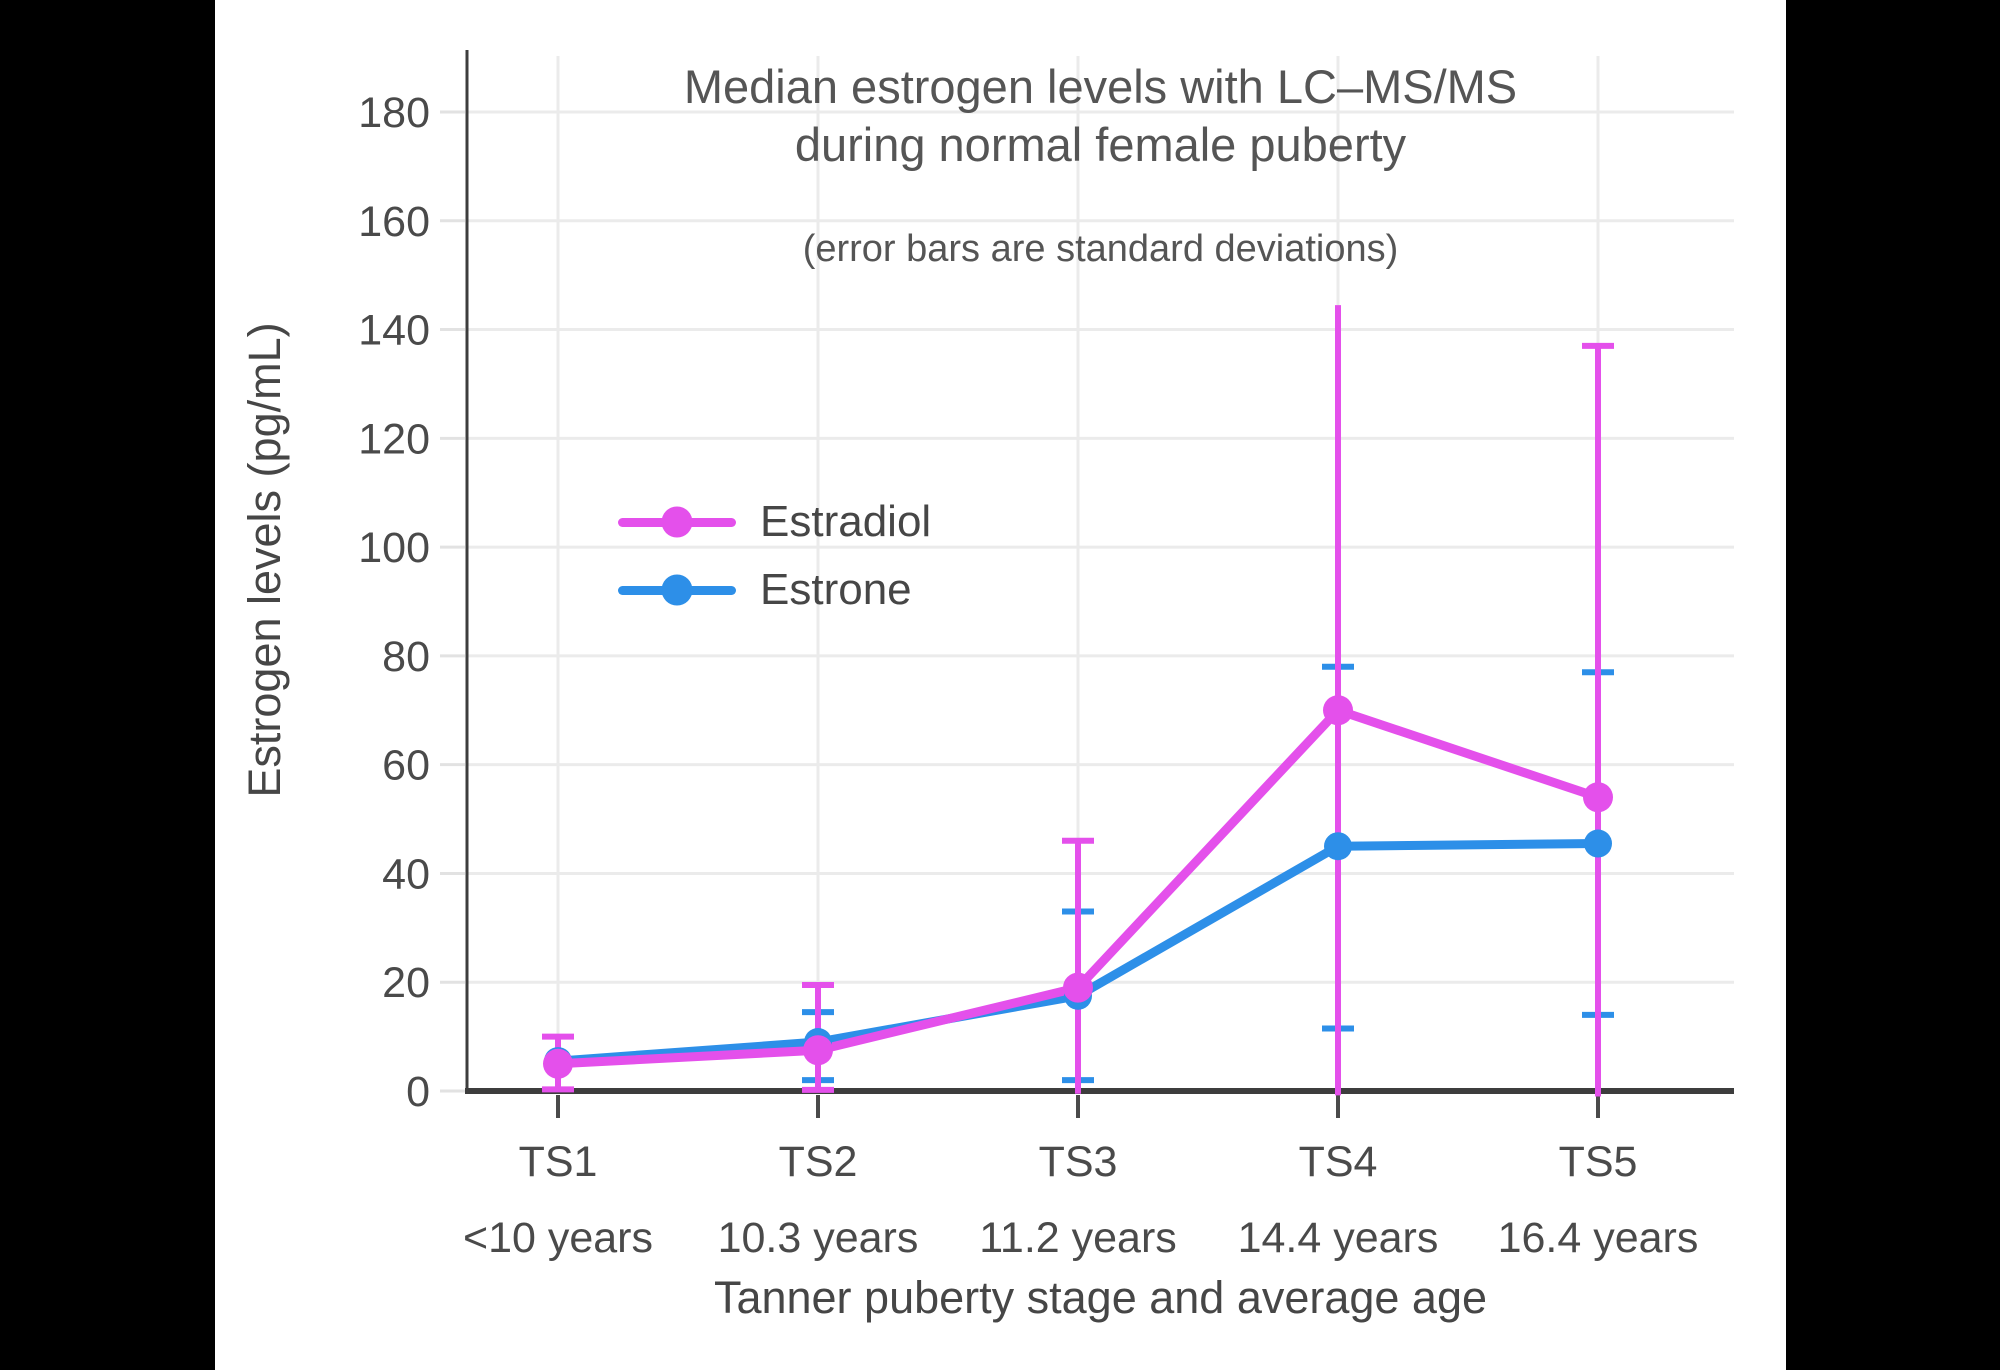 The width and height of the screenshot is (2000, 1370). Describe the element at coordinates (1598, 1162) in the screenshot. I see `x-tick-label-stage: TS5` at that location.